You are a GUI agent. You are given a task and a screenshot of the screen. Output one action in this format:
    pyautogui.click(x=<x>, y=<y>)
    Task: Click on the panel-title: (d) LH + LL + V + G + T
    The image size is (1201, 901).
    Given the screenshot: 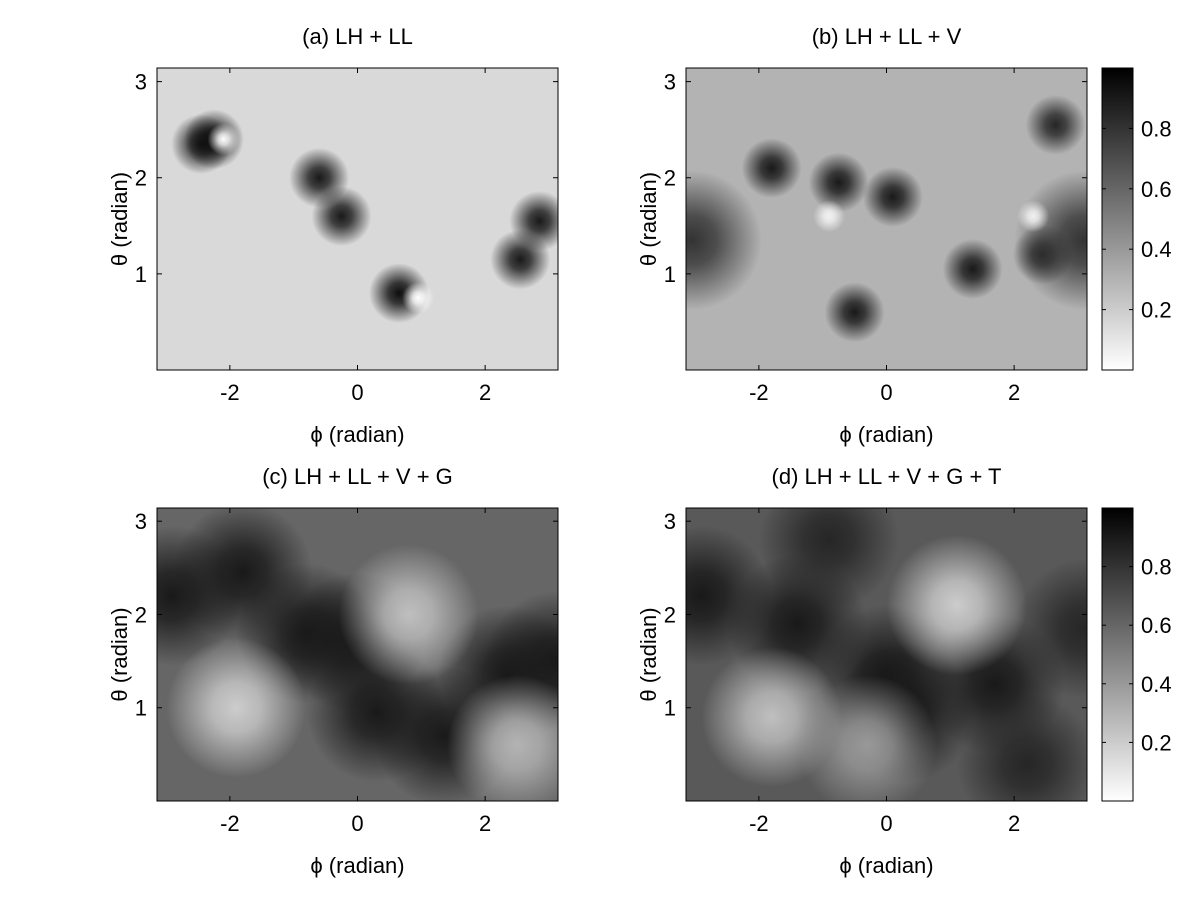 What is the action you would take?
    pyautogui.click(x=887, y=476)
    